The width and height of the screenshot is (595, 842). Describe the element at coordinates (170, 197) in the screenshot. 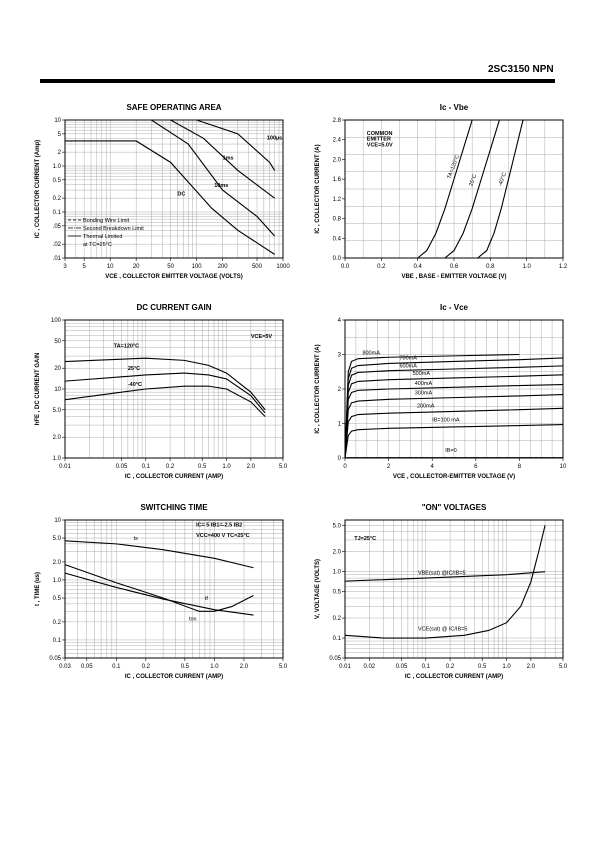

I see `series-line-dc` at that location.